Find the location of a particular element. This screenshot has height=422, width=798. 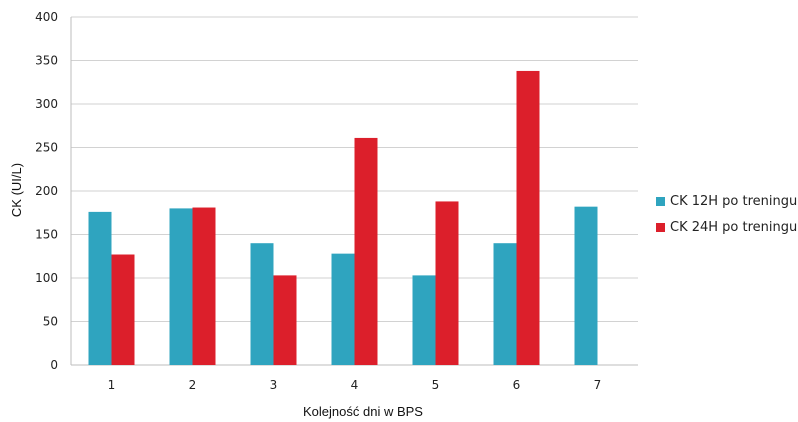

x-axis-title: Kolejność dni w BPS is located at coordinates (363, 411).